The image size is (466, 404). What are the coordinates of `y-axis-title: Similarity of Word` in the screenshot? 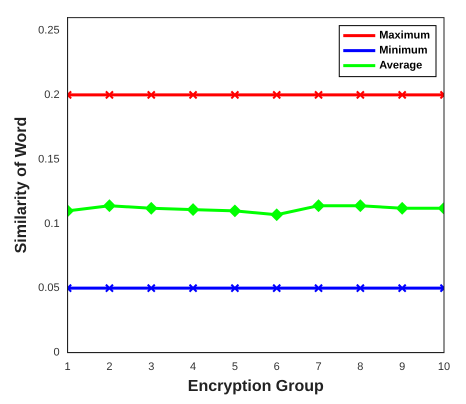 It's located at (21, 185).